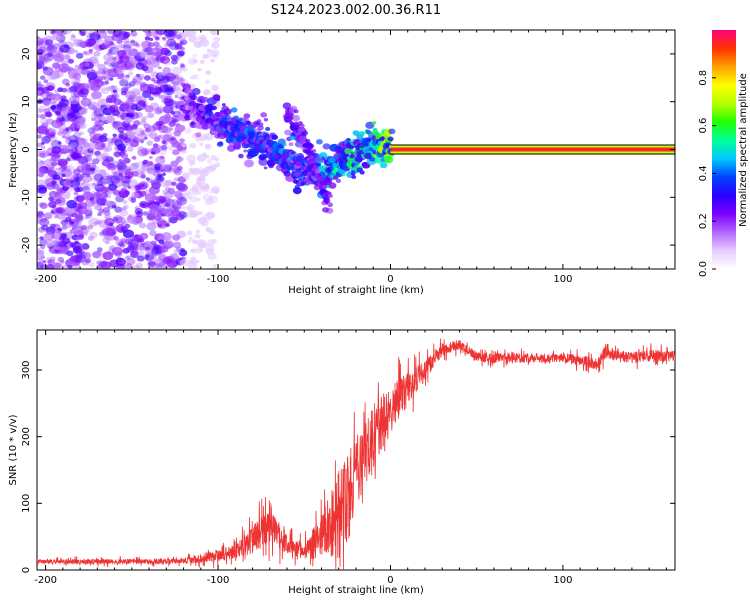 This screenshot has height=600, width=750. I want to click on y-tick-label: -20, so click(26, 245).